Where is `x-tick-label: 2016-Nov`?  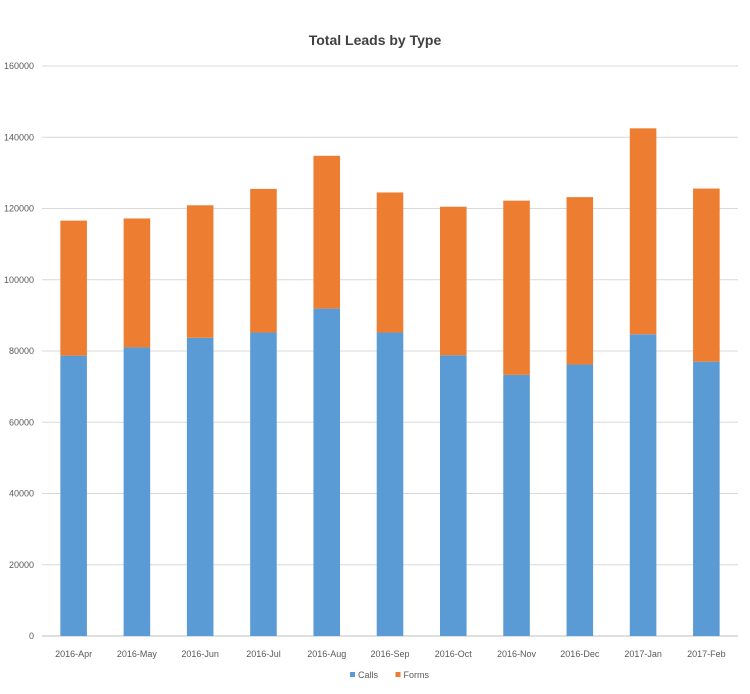
x-tick-label: 2016-Nov is located at coordinates (517, 654).